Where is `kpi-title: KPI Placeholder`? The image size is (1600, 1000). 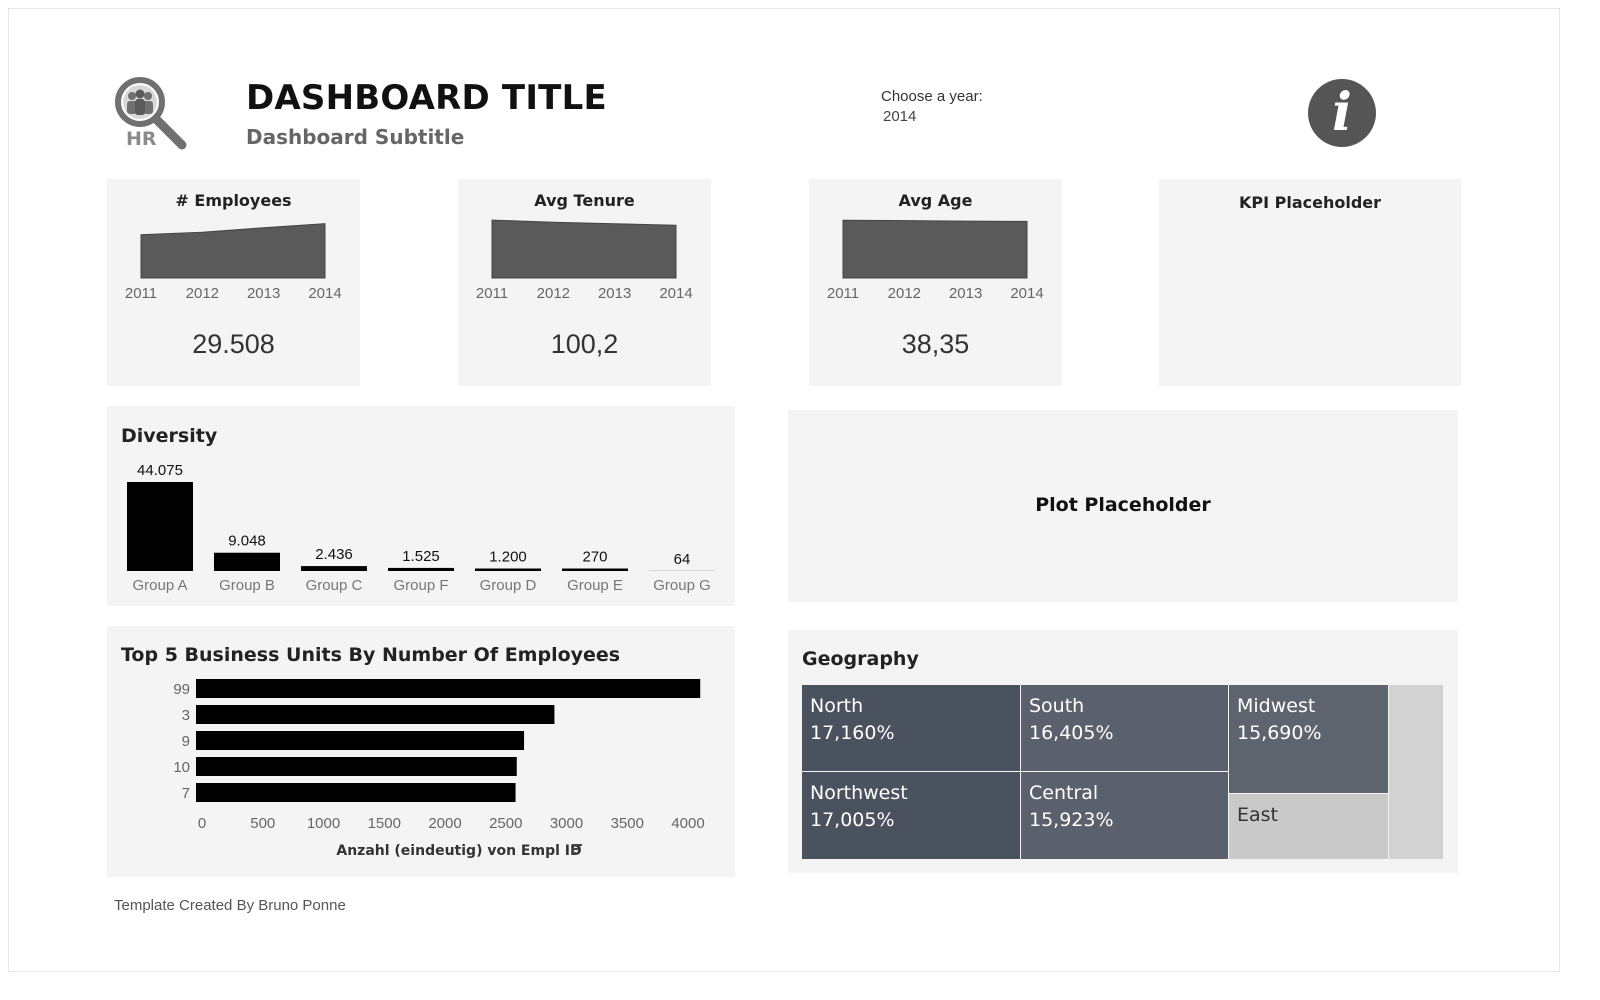 kpi-title: KPI Placeholder is located at coordinates (1310, 202).